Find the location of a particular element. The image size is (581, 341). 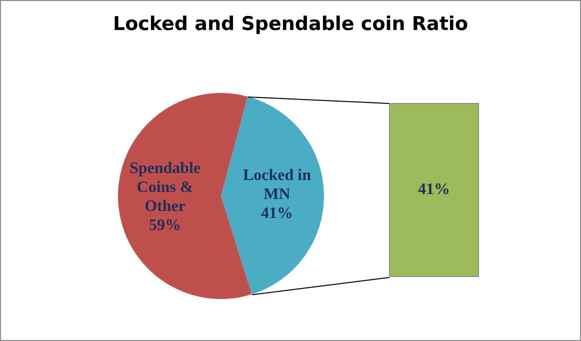

chart-title: Locked and Spendable coin Ratio is located at coordinates (291, 24).